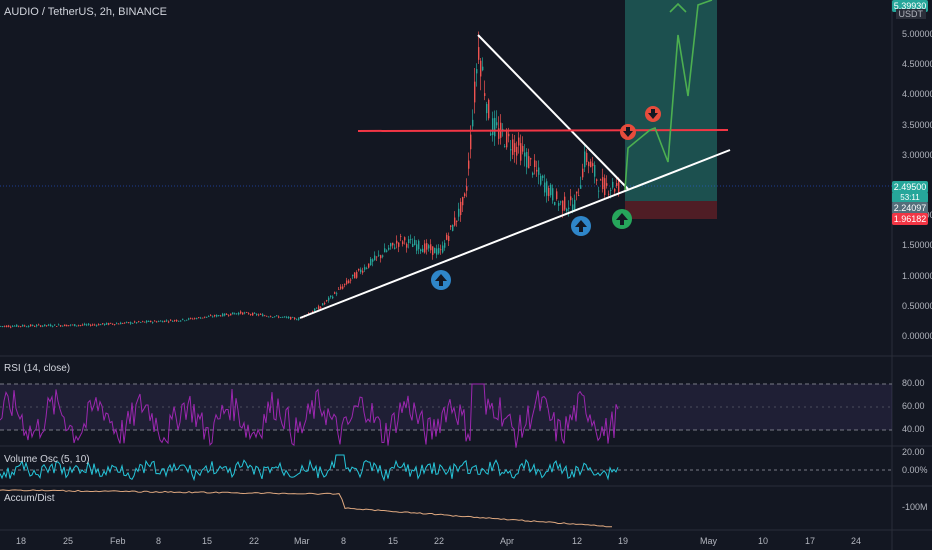 This screenshot has width=932, height=550. I want to click on price-tick-label: 3.00000, so click(917, 154).